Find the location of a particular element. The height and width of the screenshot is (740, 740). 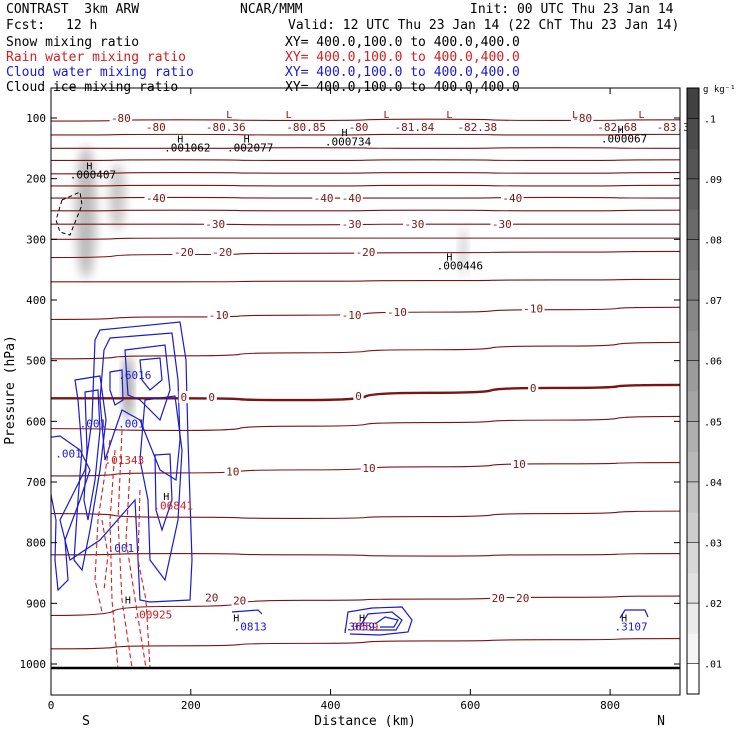

colorbar-frame is located at coordinates (693, 391).